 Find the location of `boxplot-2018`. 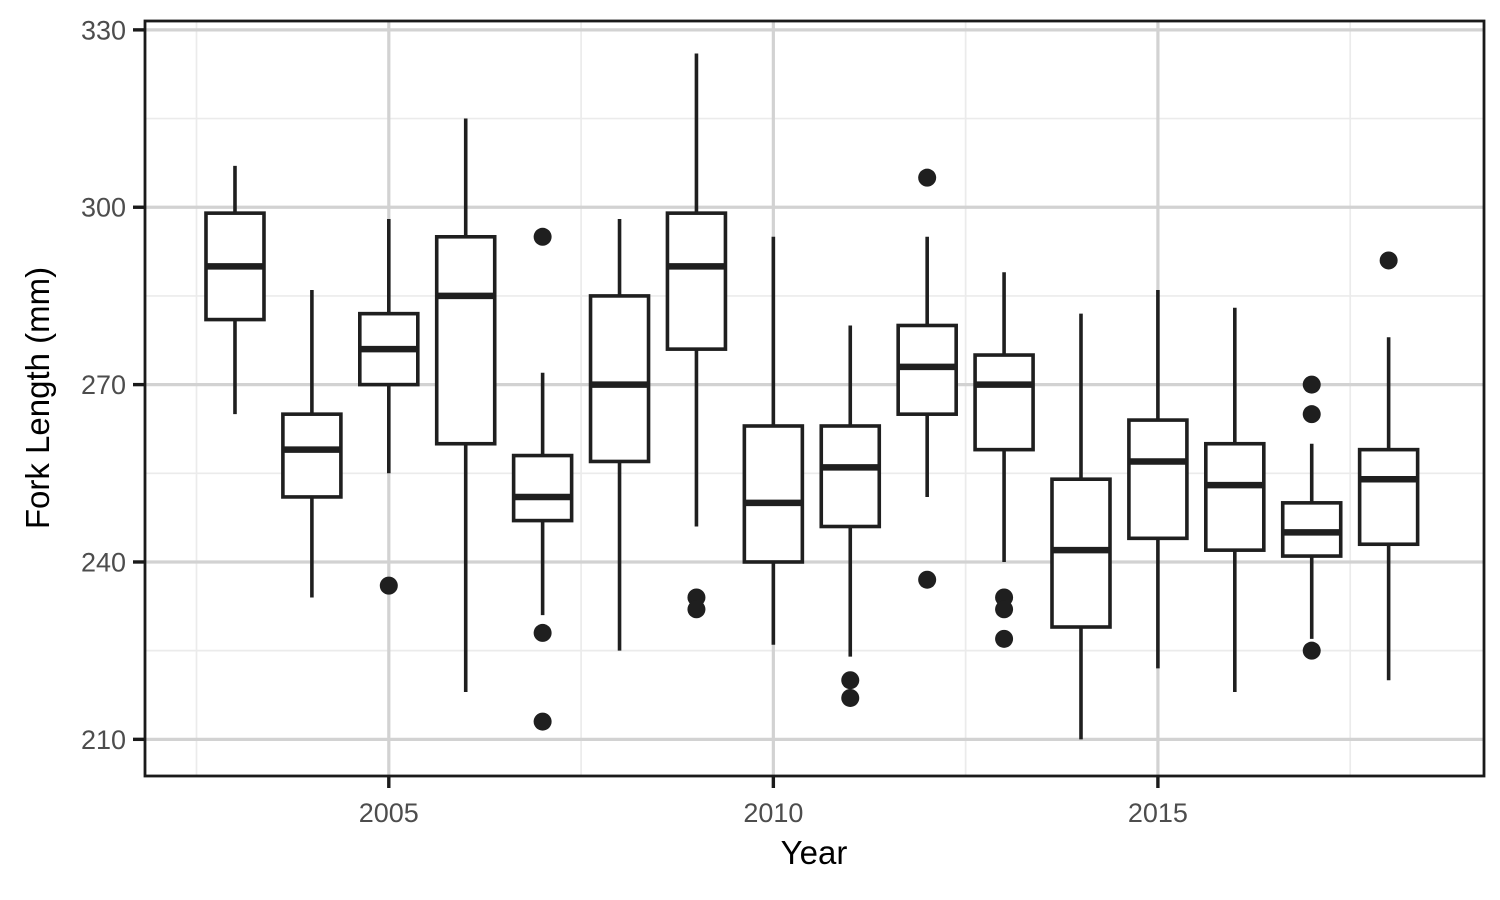

boxplot-2018 is located at coordinates (1388, 466).